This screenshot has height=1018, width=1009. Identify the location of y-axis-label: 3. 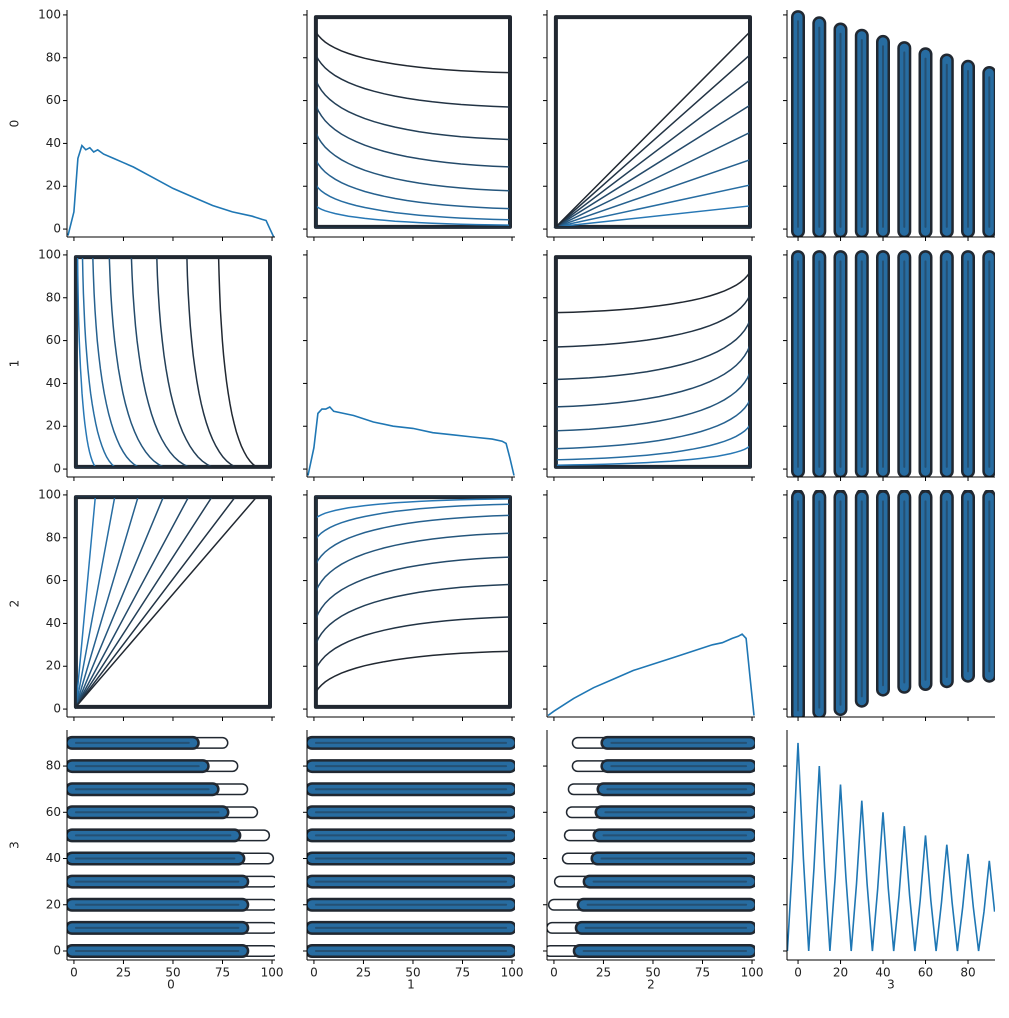
(15, 845).